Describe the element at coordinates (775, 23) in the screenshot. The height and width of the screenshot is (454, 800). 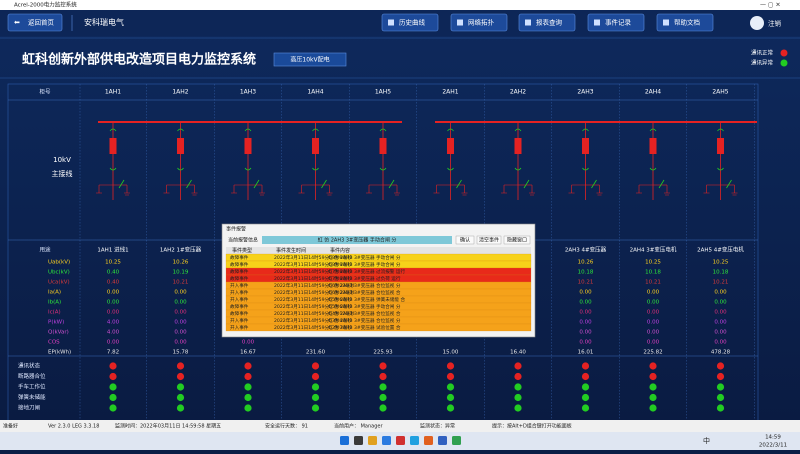
I see `user-logout: 注销` at that location.